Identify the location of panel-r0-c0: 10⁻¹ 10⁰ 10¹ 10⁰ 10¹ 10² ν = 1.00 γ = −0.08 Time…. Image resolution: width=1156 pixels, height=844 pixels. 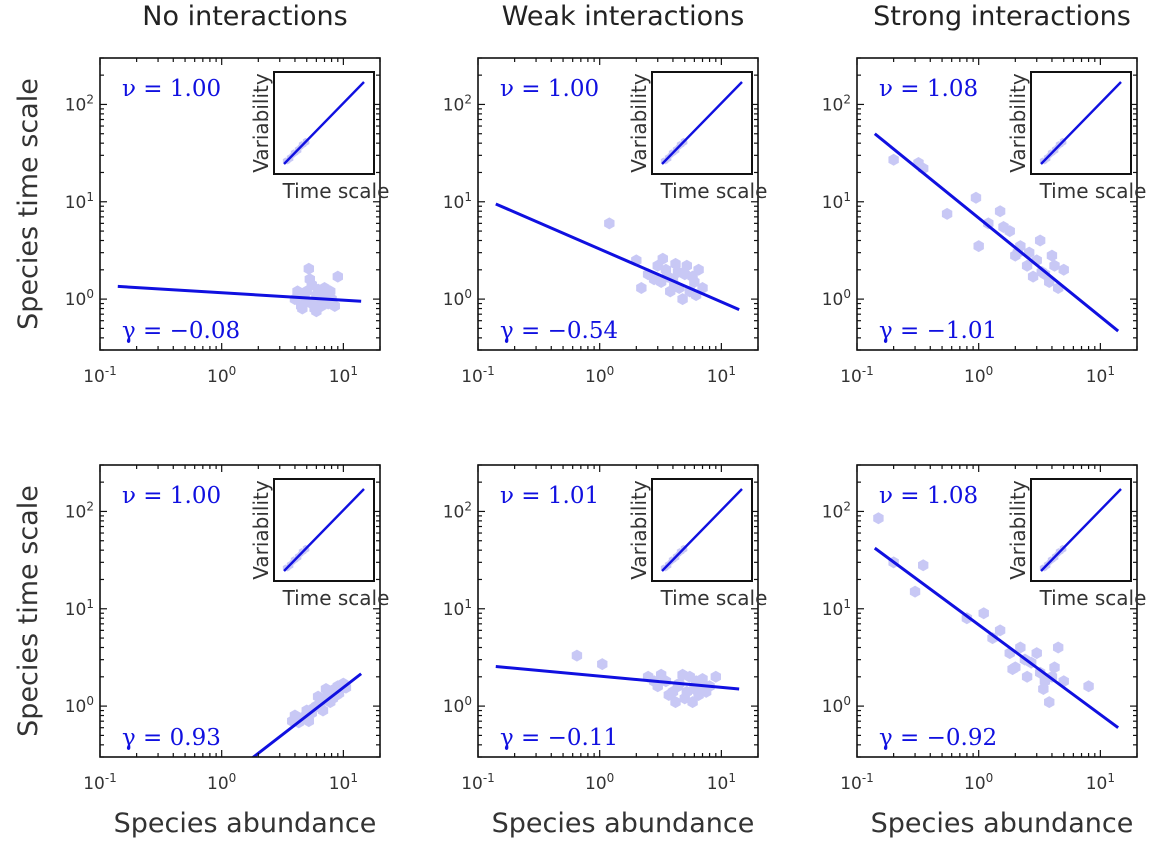
(227, 222).